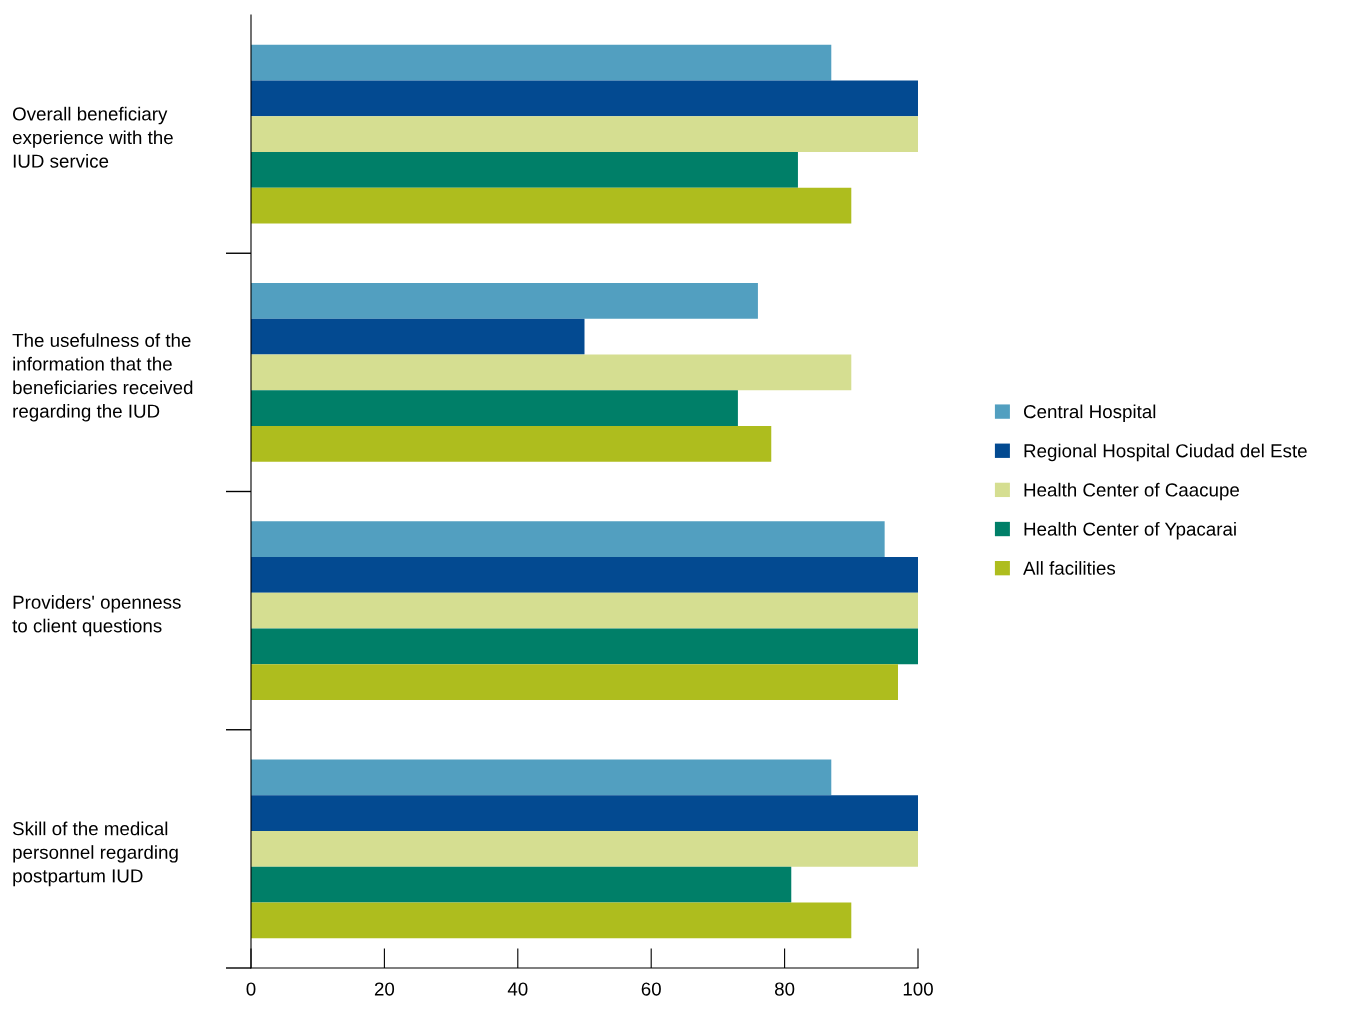 The width and height of the screenshot is (1356, 1009). Describe the element at coordinates (517, 989) in the screenshot. I see `x-tick-label: 40` at that location.